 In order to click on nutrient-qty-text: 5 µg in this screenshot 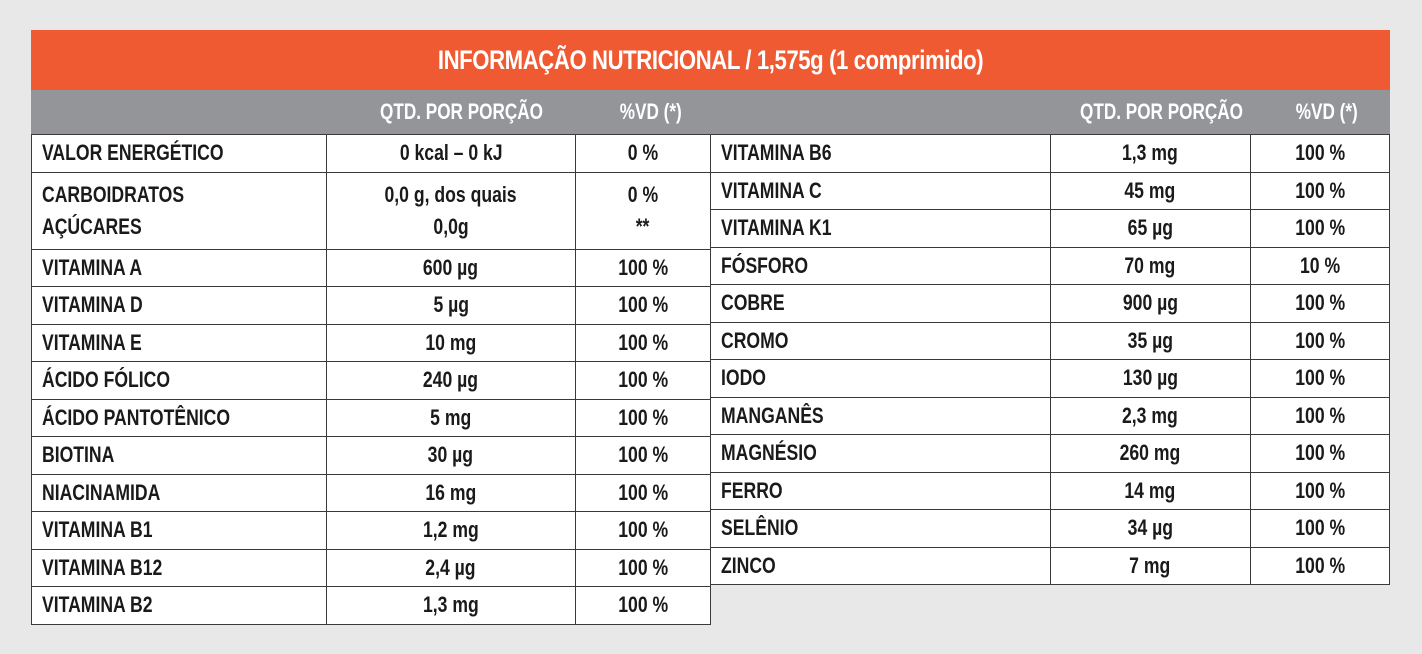, I will do `click(451, 305)`.